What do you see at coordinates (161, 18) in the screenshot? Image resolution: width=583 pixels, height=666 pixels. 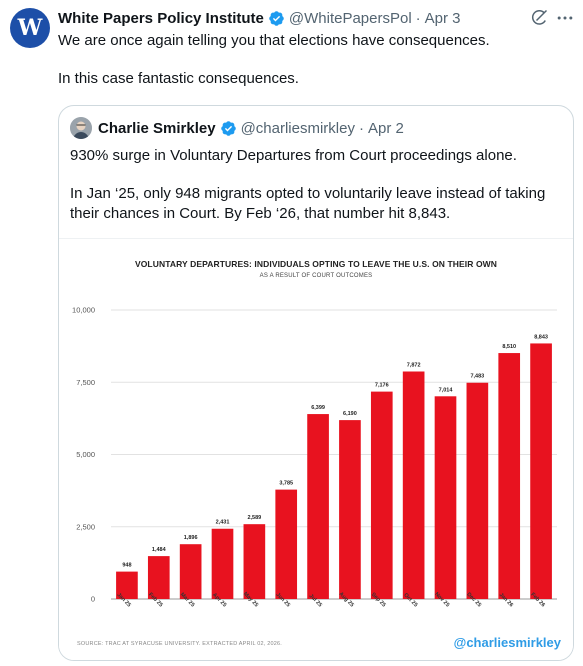 I see `author-name: White Papers Policy Institute` at bounding box center [161, 18].